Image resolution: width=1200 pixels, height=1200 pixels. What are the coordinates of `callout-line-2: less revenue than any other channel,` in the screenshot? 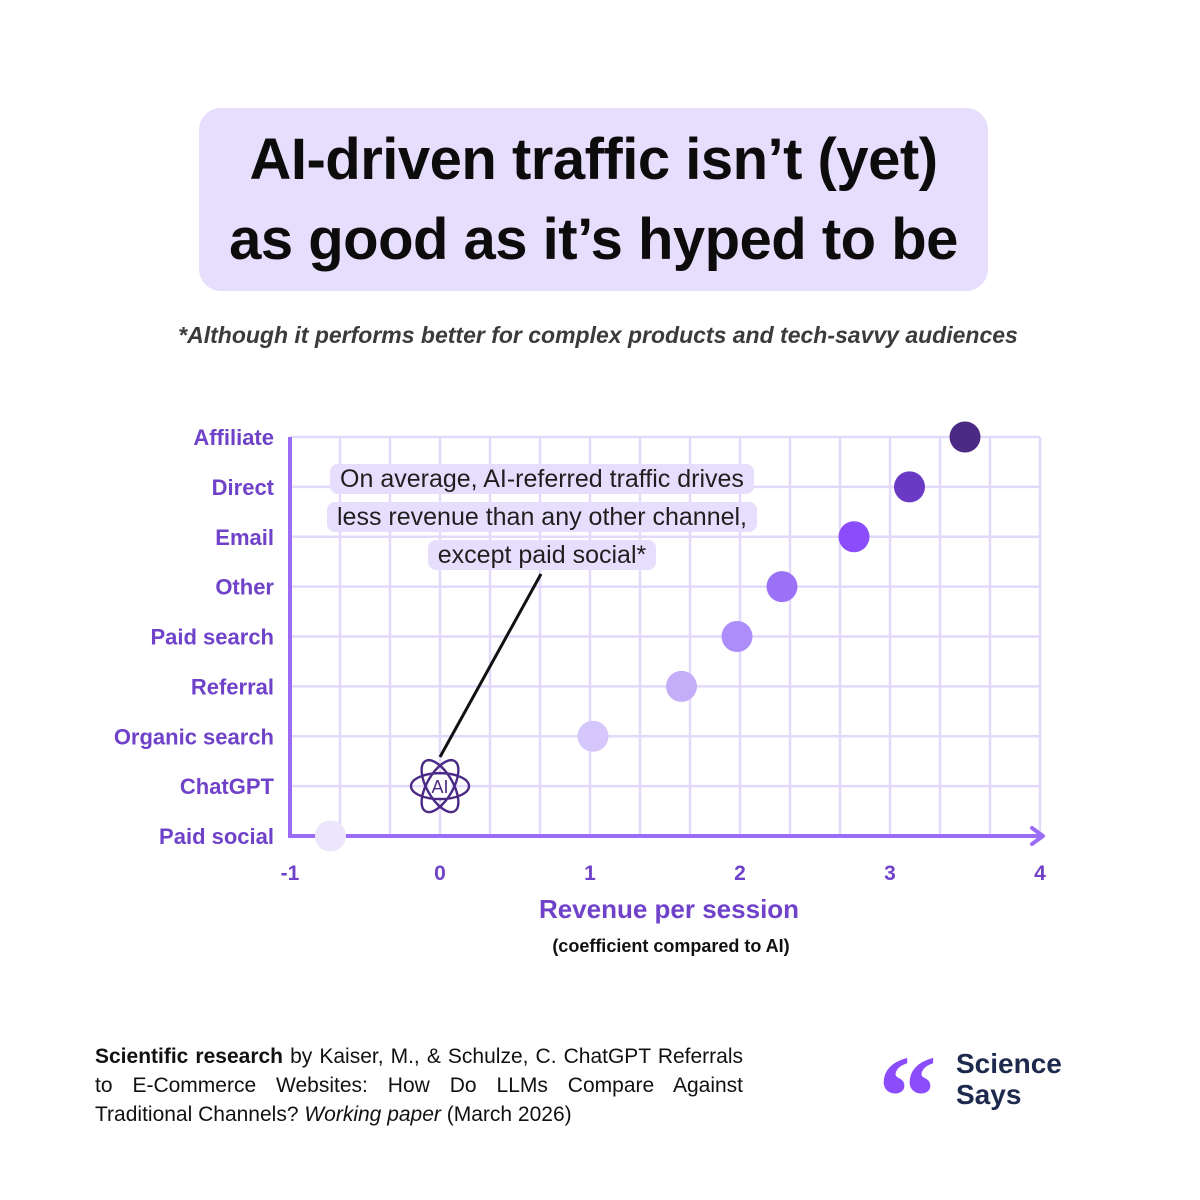 It's located at (542, 517).